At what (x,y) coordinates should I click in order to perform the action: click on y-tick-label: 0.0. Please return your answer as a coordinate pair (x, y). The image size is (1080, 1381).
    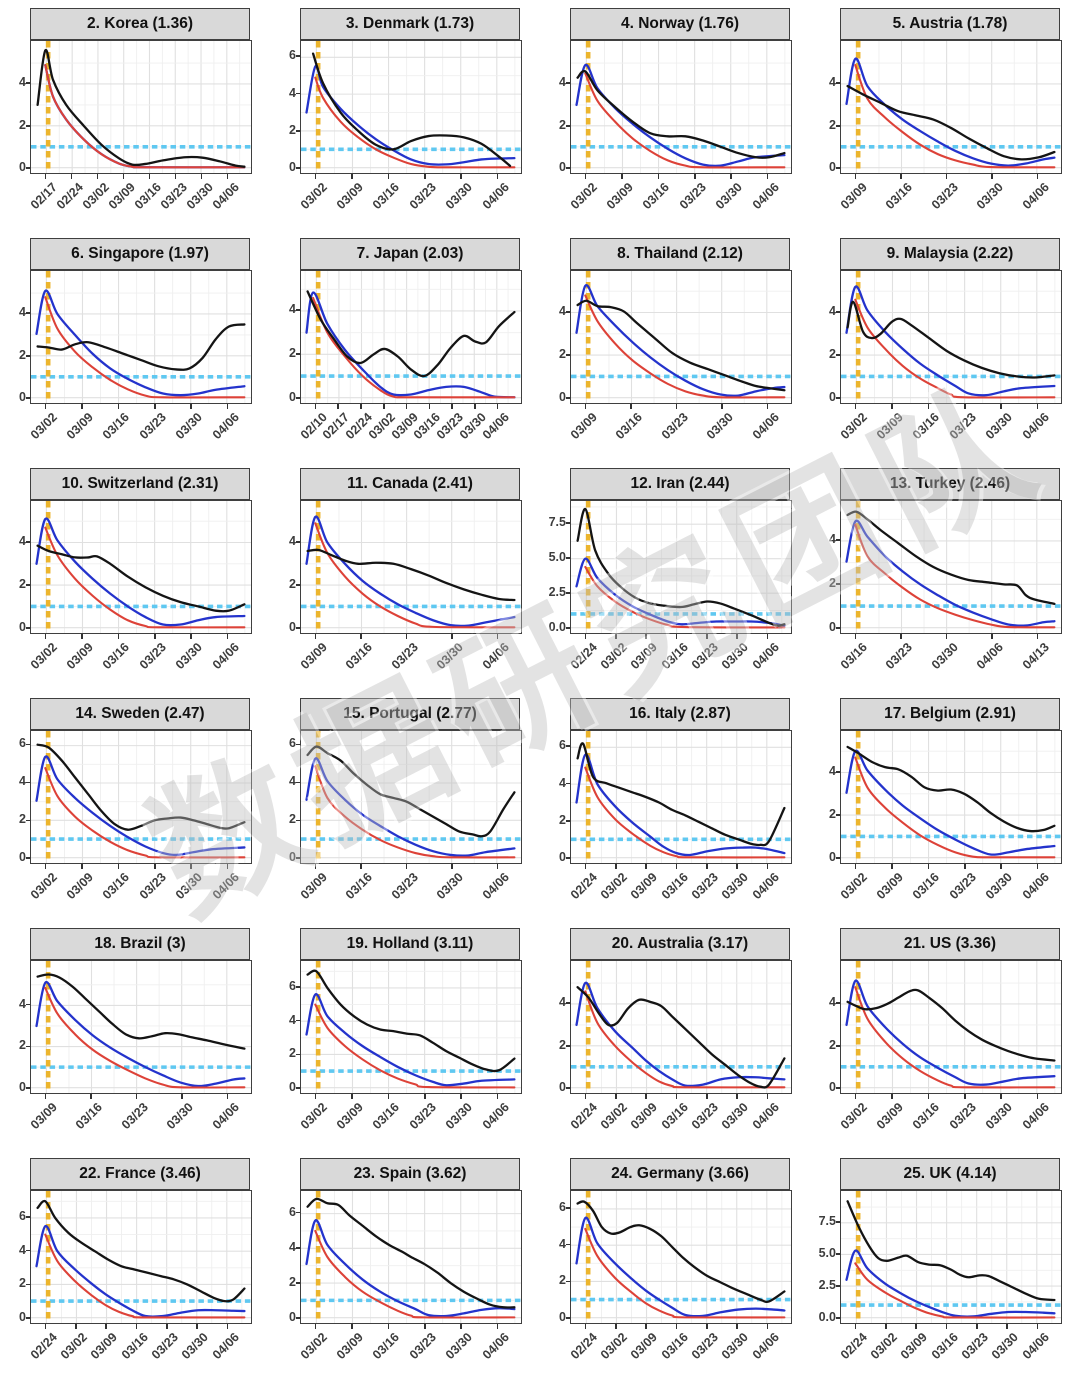
    Looking at the image, I should click on (827, 1317).